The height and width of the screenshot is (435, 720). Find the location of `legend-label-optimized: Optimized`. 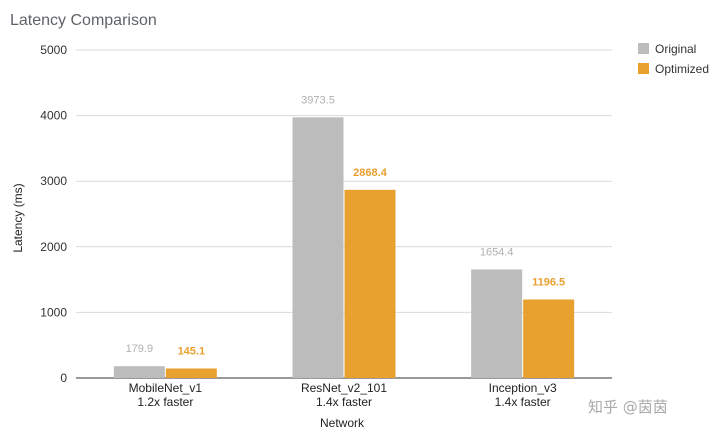

legend-label-optimized: Optimized is located at coordinates (682, 69).